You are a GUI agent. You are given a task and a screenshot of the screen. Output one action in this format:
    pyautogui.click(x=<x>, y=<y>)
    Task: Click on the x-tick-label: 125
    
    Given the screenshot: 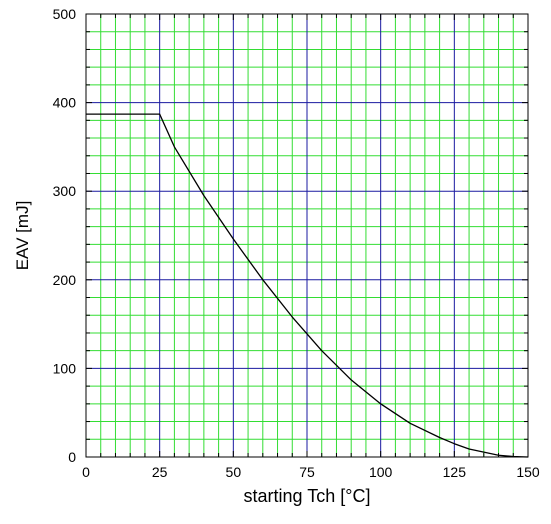 What is the action you would take?
    pyautogui.click(x=455, y=472)
    